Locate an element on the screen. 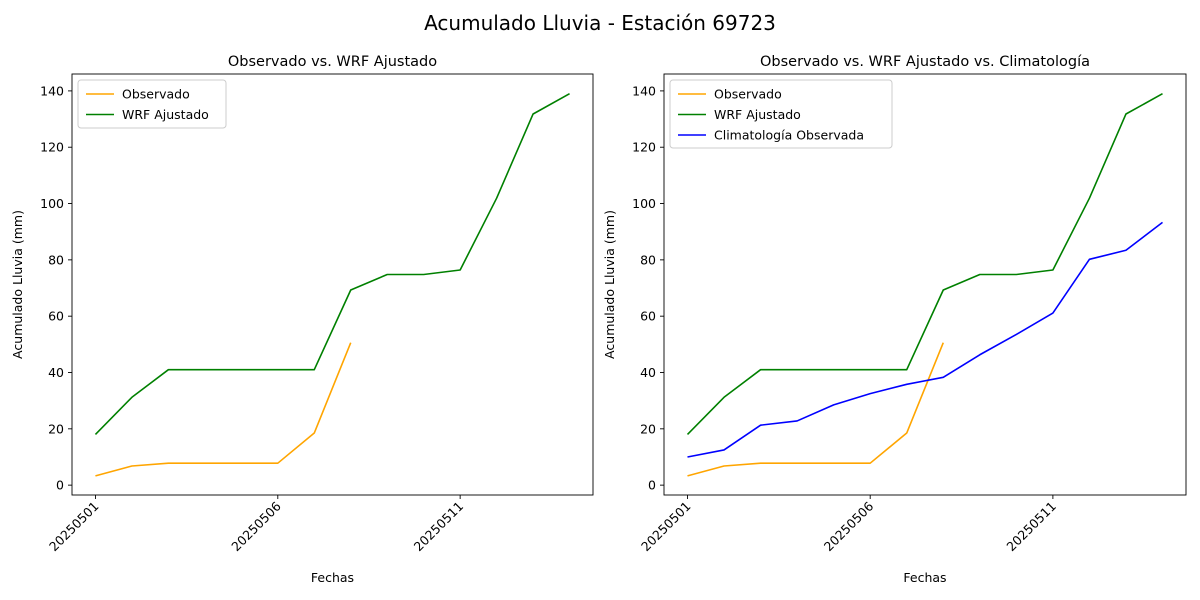 Image resolution: width=1200 pixels, height=600 pixels. chart-title: Observado vs. WRF Ajustado is located at coordinates (332, 62).